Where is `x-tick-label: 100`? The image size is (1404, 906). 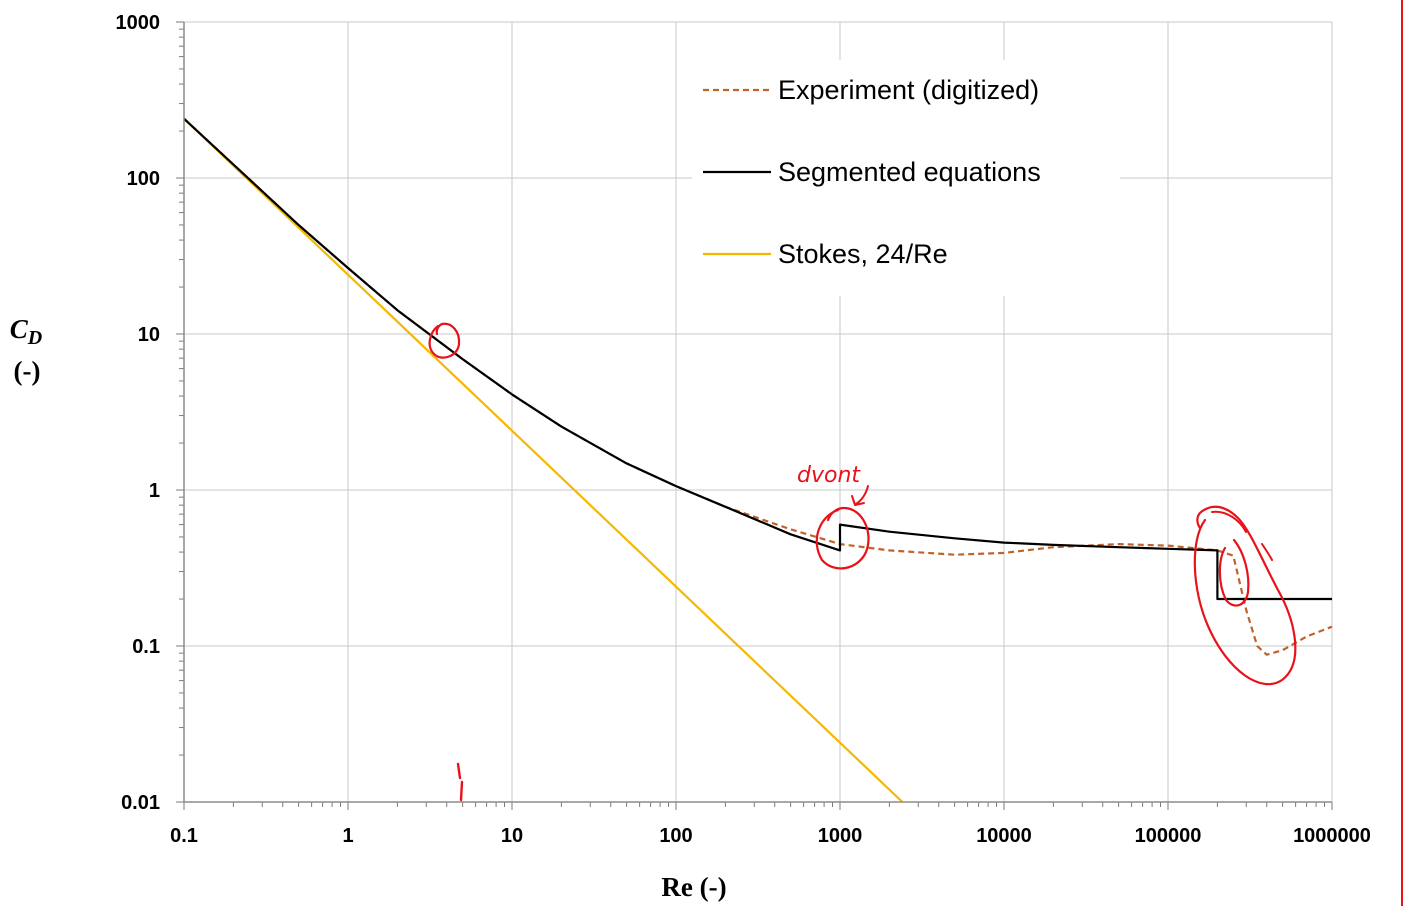 x-tick-label: 100 is located at coordinates (675, 836).